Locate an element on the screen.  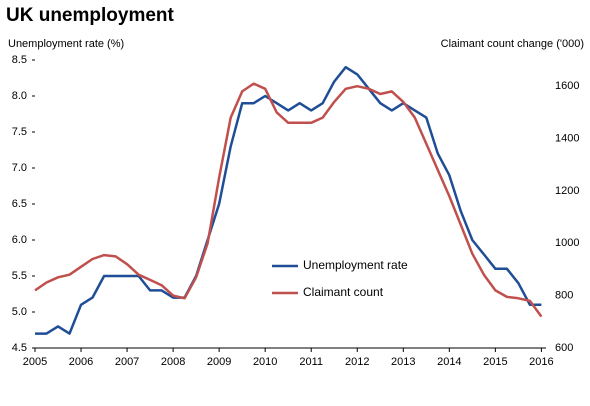
y-tick-label: 5.5 is located at coordinates (19, 276).